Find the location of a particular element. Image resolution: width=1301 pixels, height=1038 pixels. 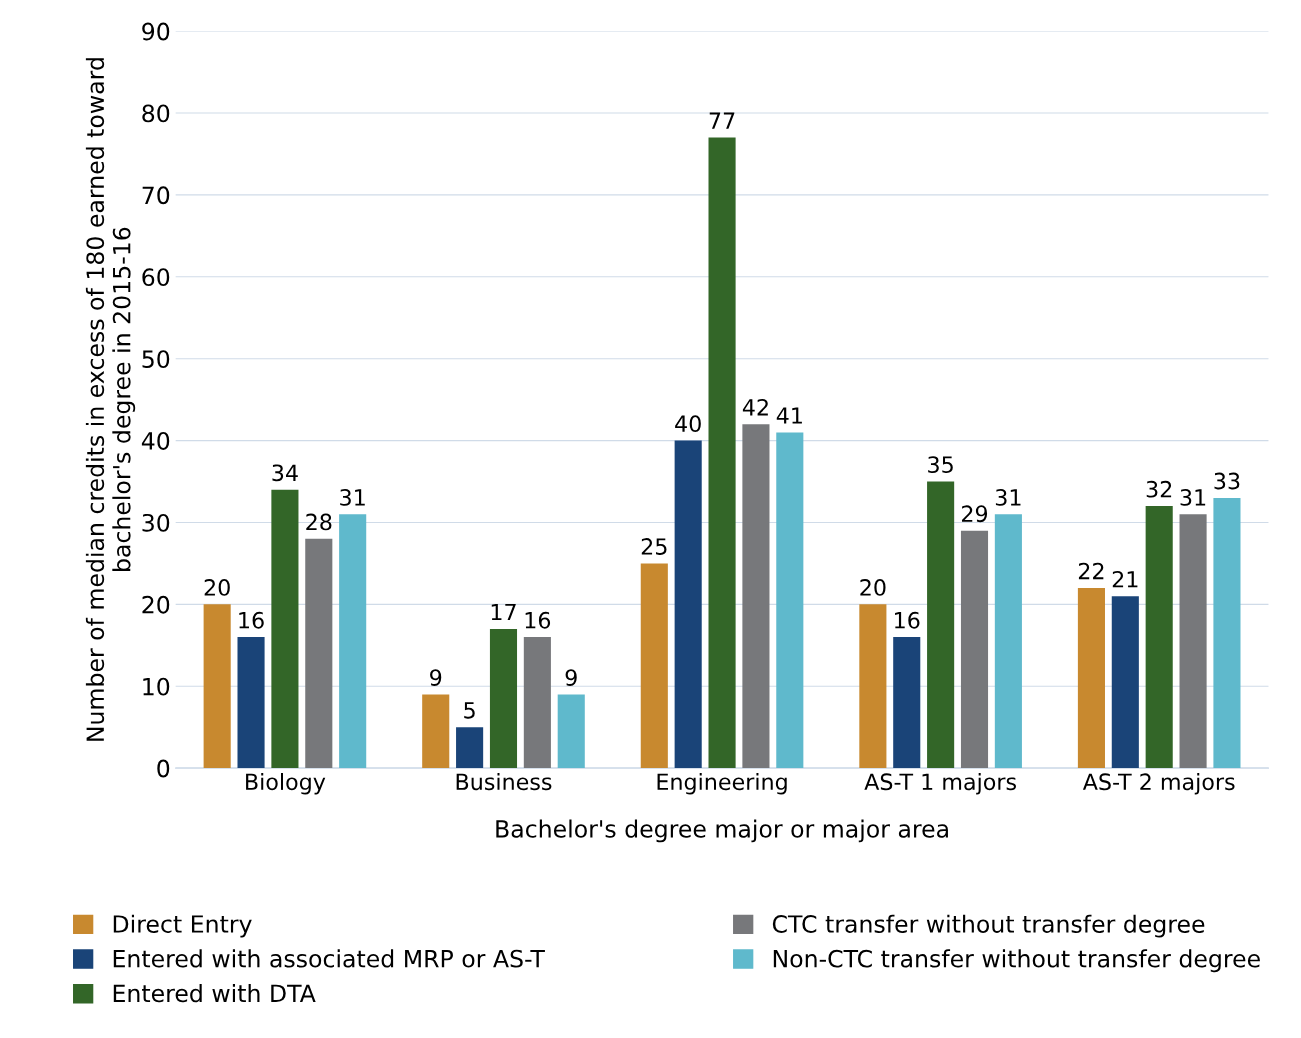

x-tick-label: Engineering is located at coordinates (722, 783).